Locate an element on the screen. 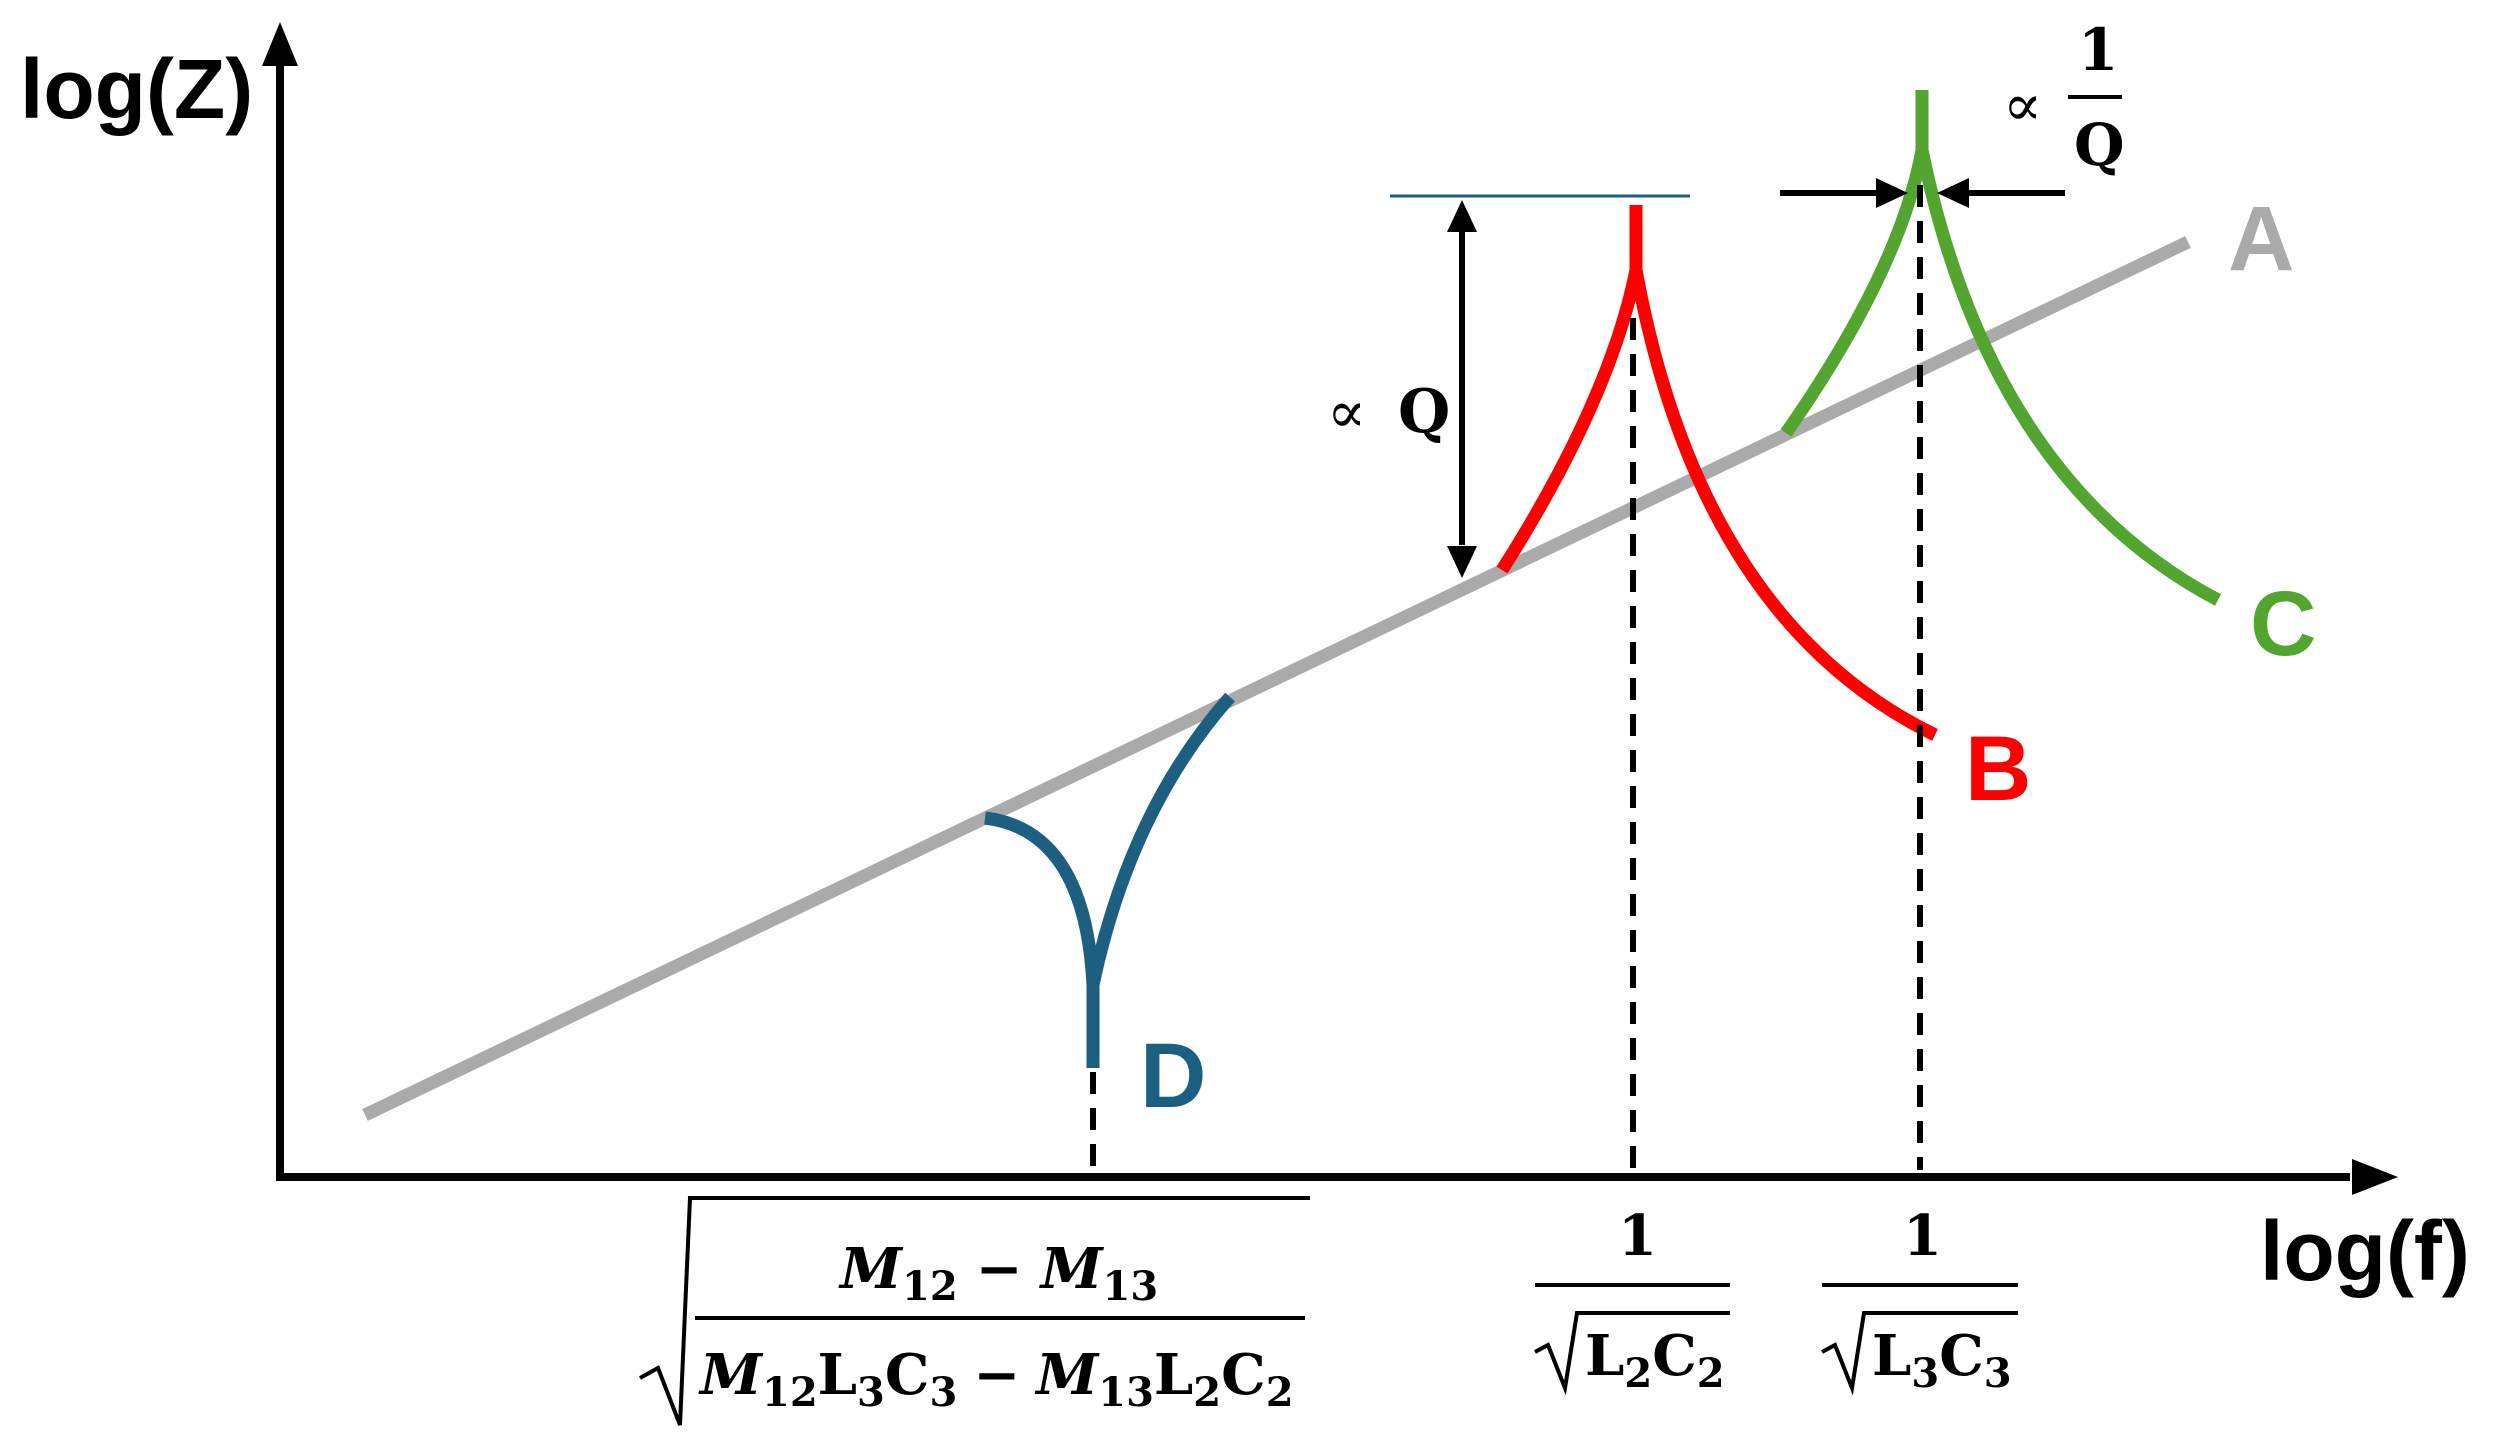  d-frequency-formula: M12− M13 M12L3C3− M13L2C2 is located at coordinates (974, 1311).